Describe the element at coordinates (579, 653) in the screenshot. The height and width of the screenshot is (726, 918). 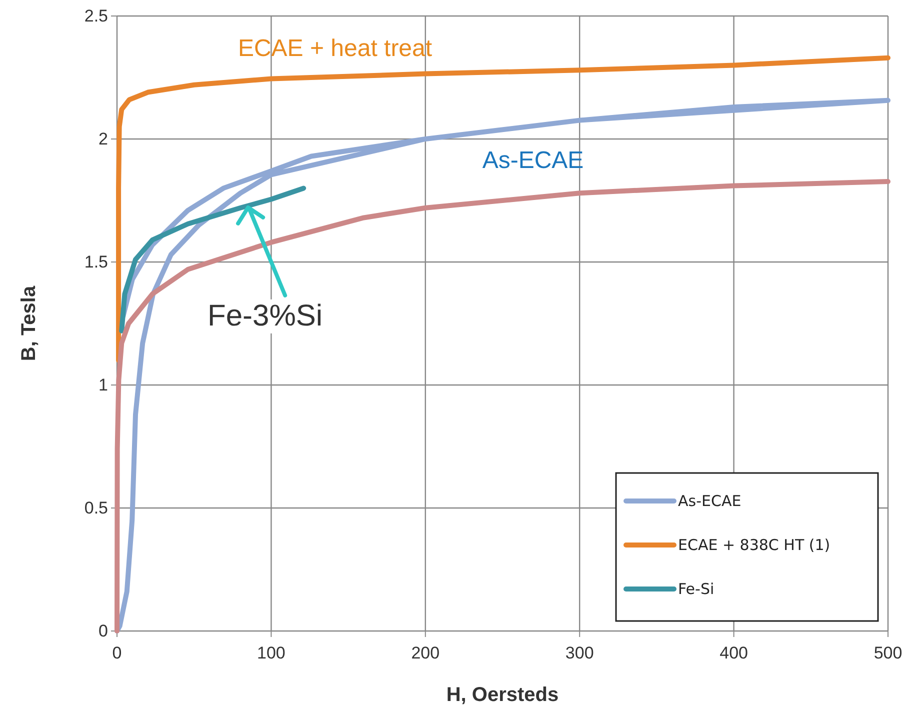
I see `x-tick-label: 300` at that location.